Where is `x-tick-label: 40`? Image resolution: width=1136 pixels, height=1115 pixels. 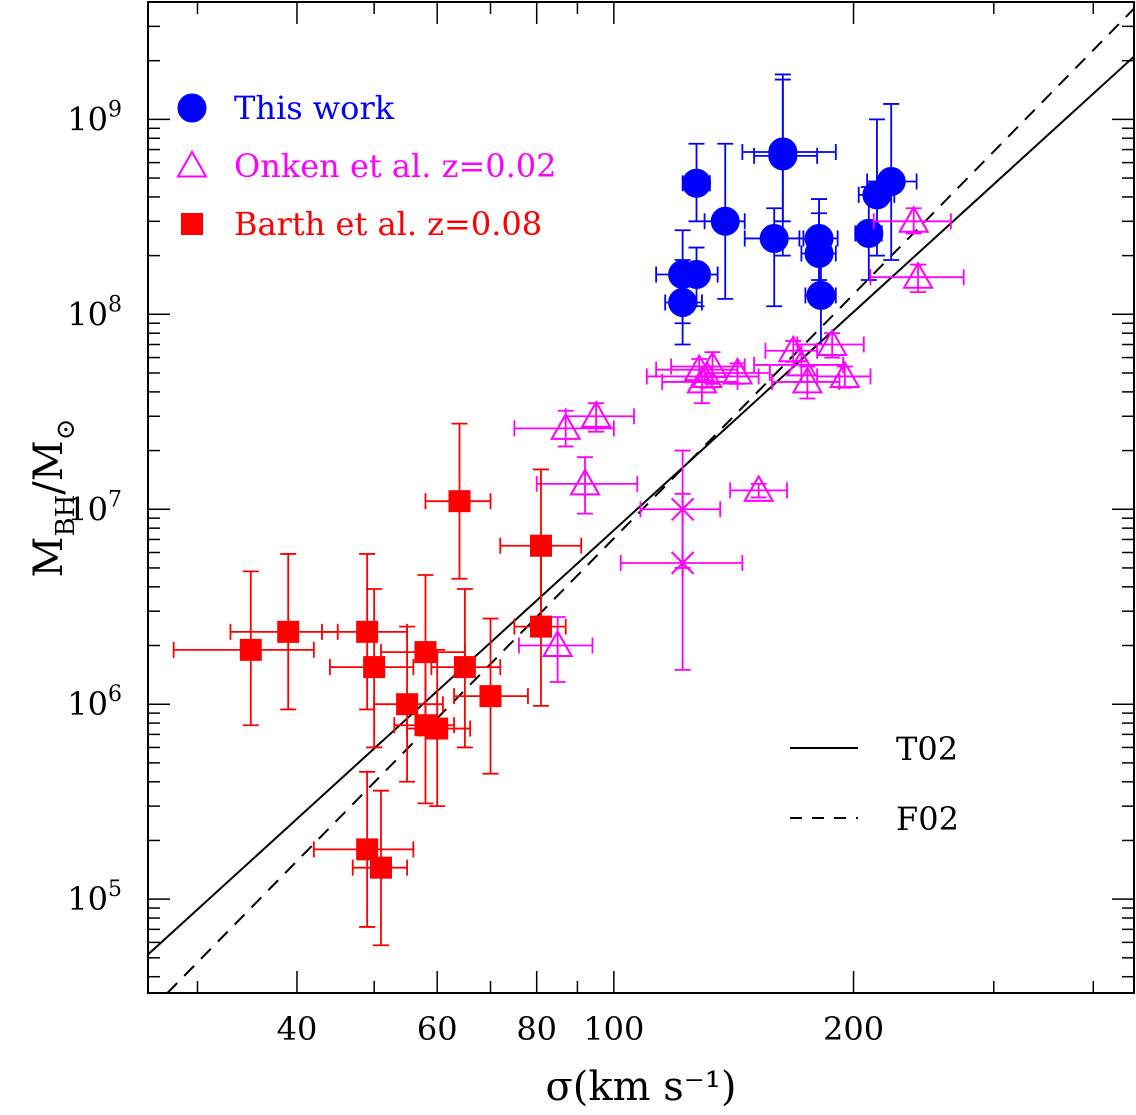
x-tick-label: 40 is located at coordinates (297, 1029).